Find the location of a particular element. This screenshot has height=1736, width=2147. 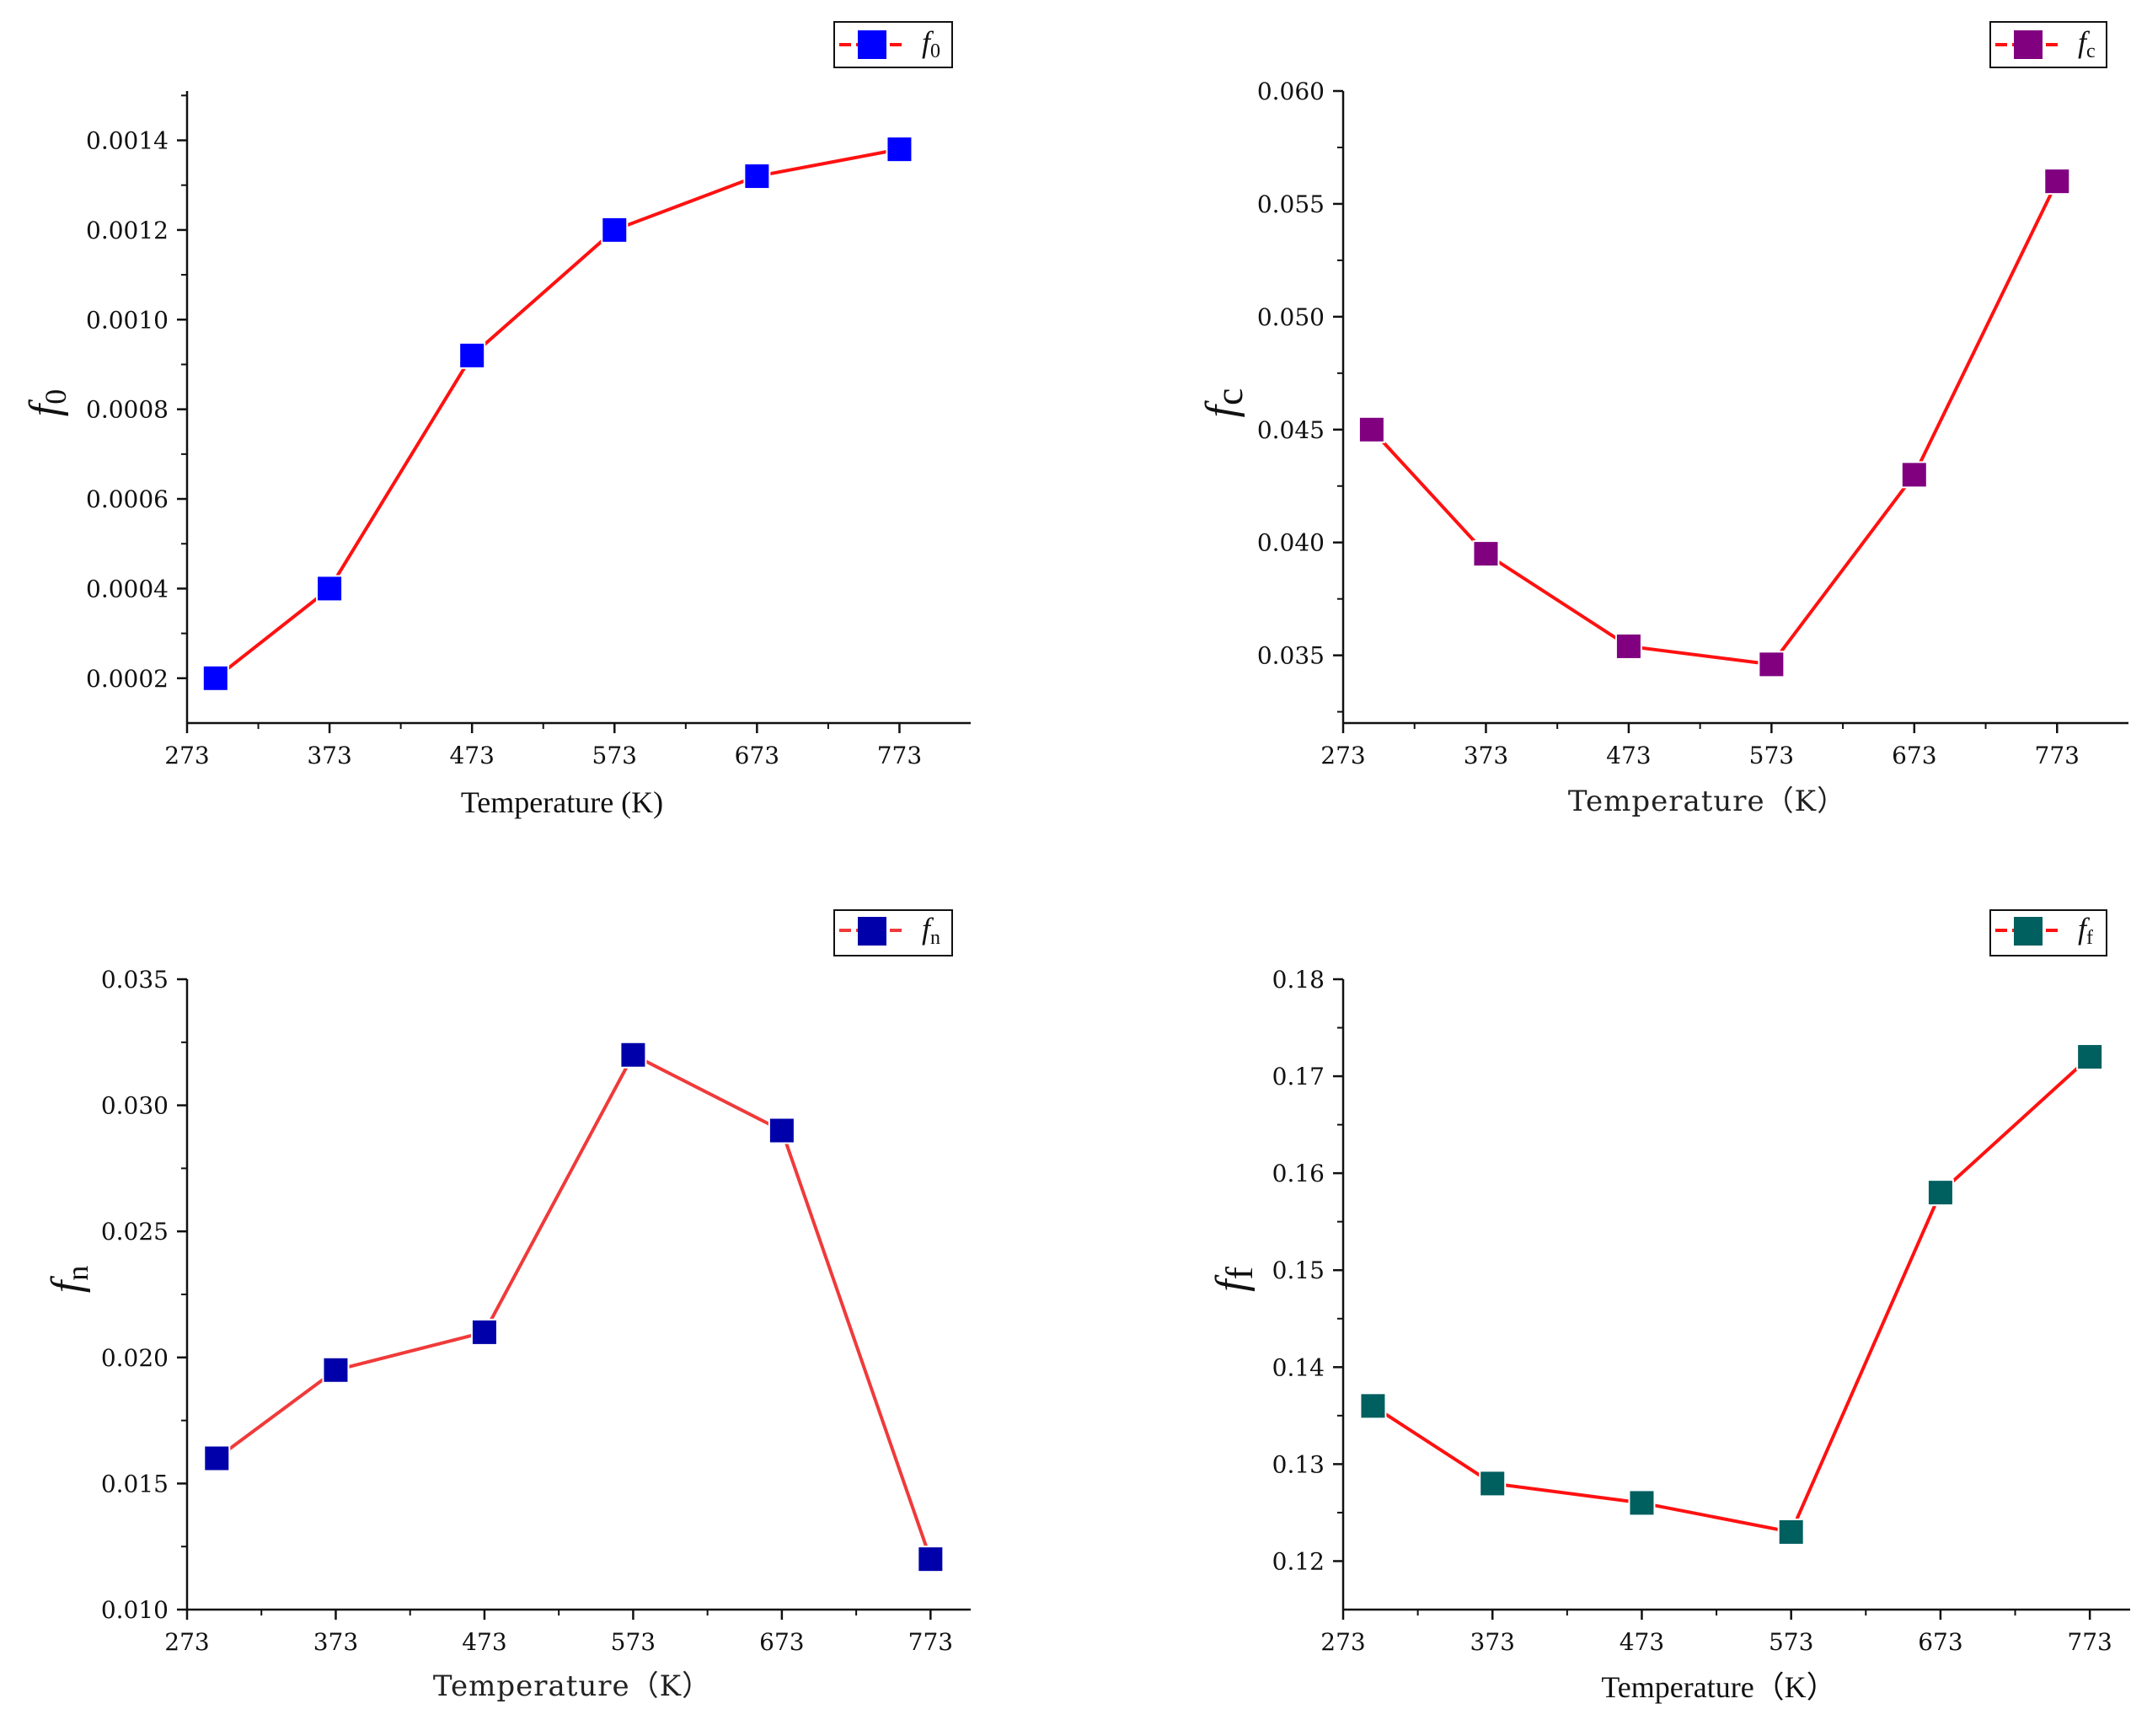

y-tick-label: 0.0014 is located at coordinates (127, 141).